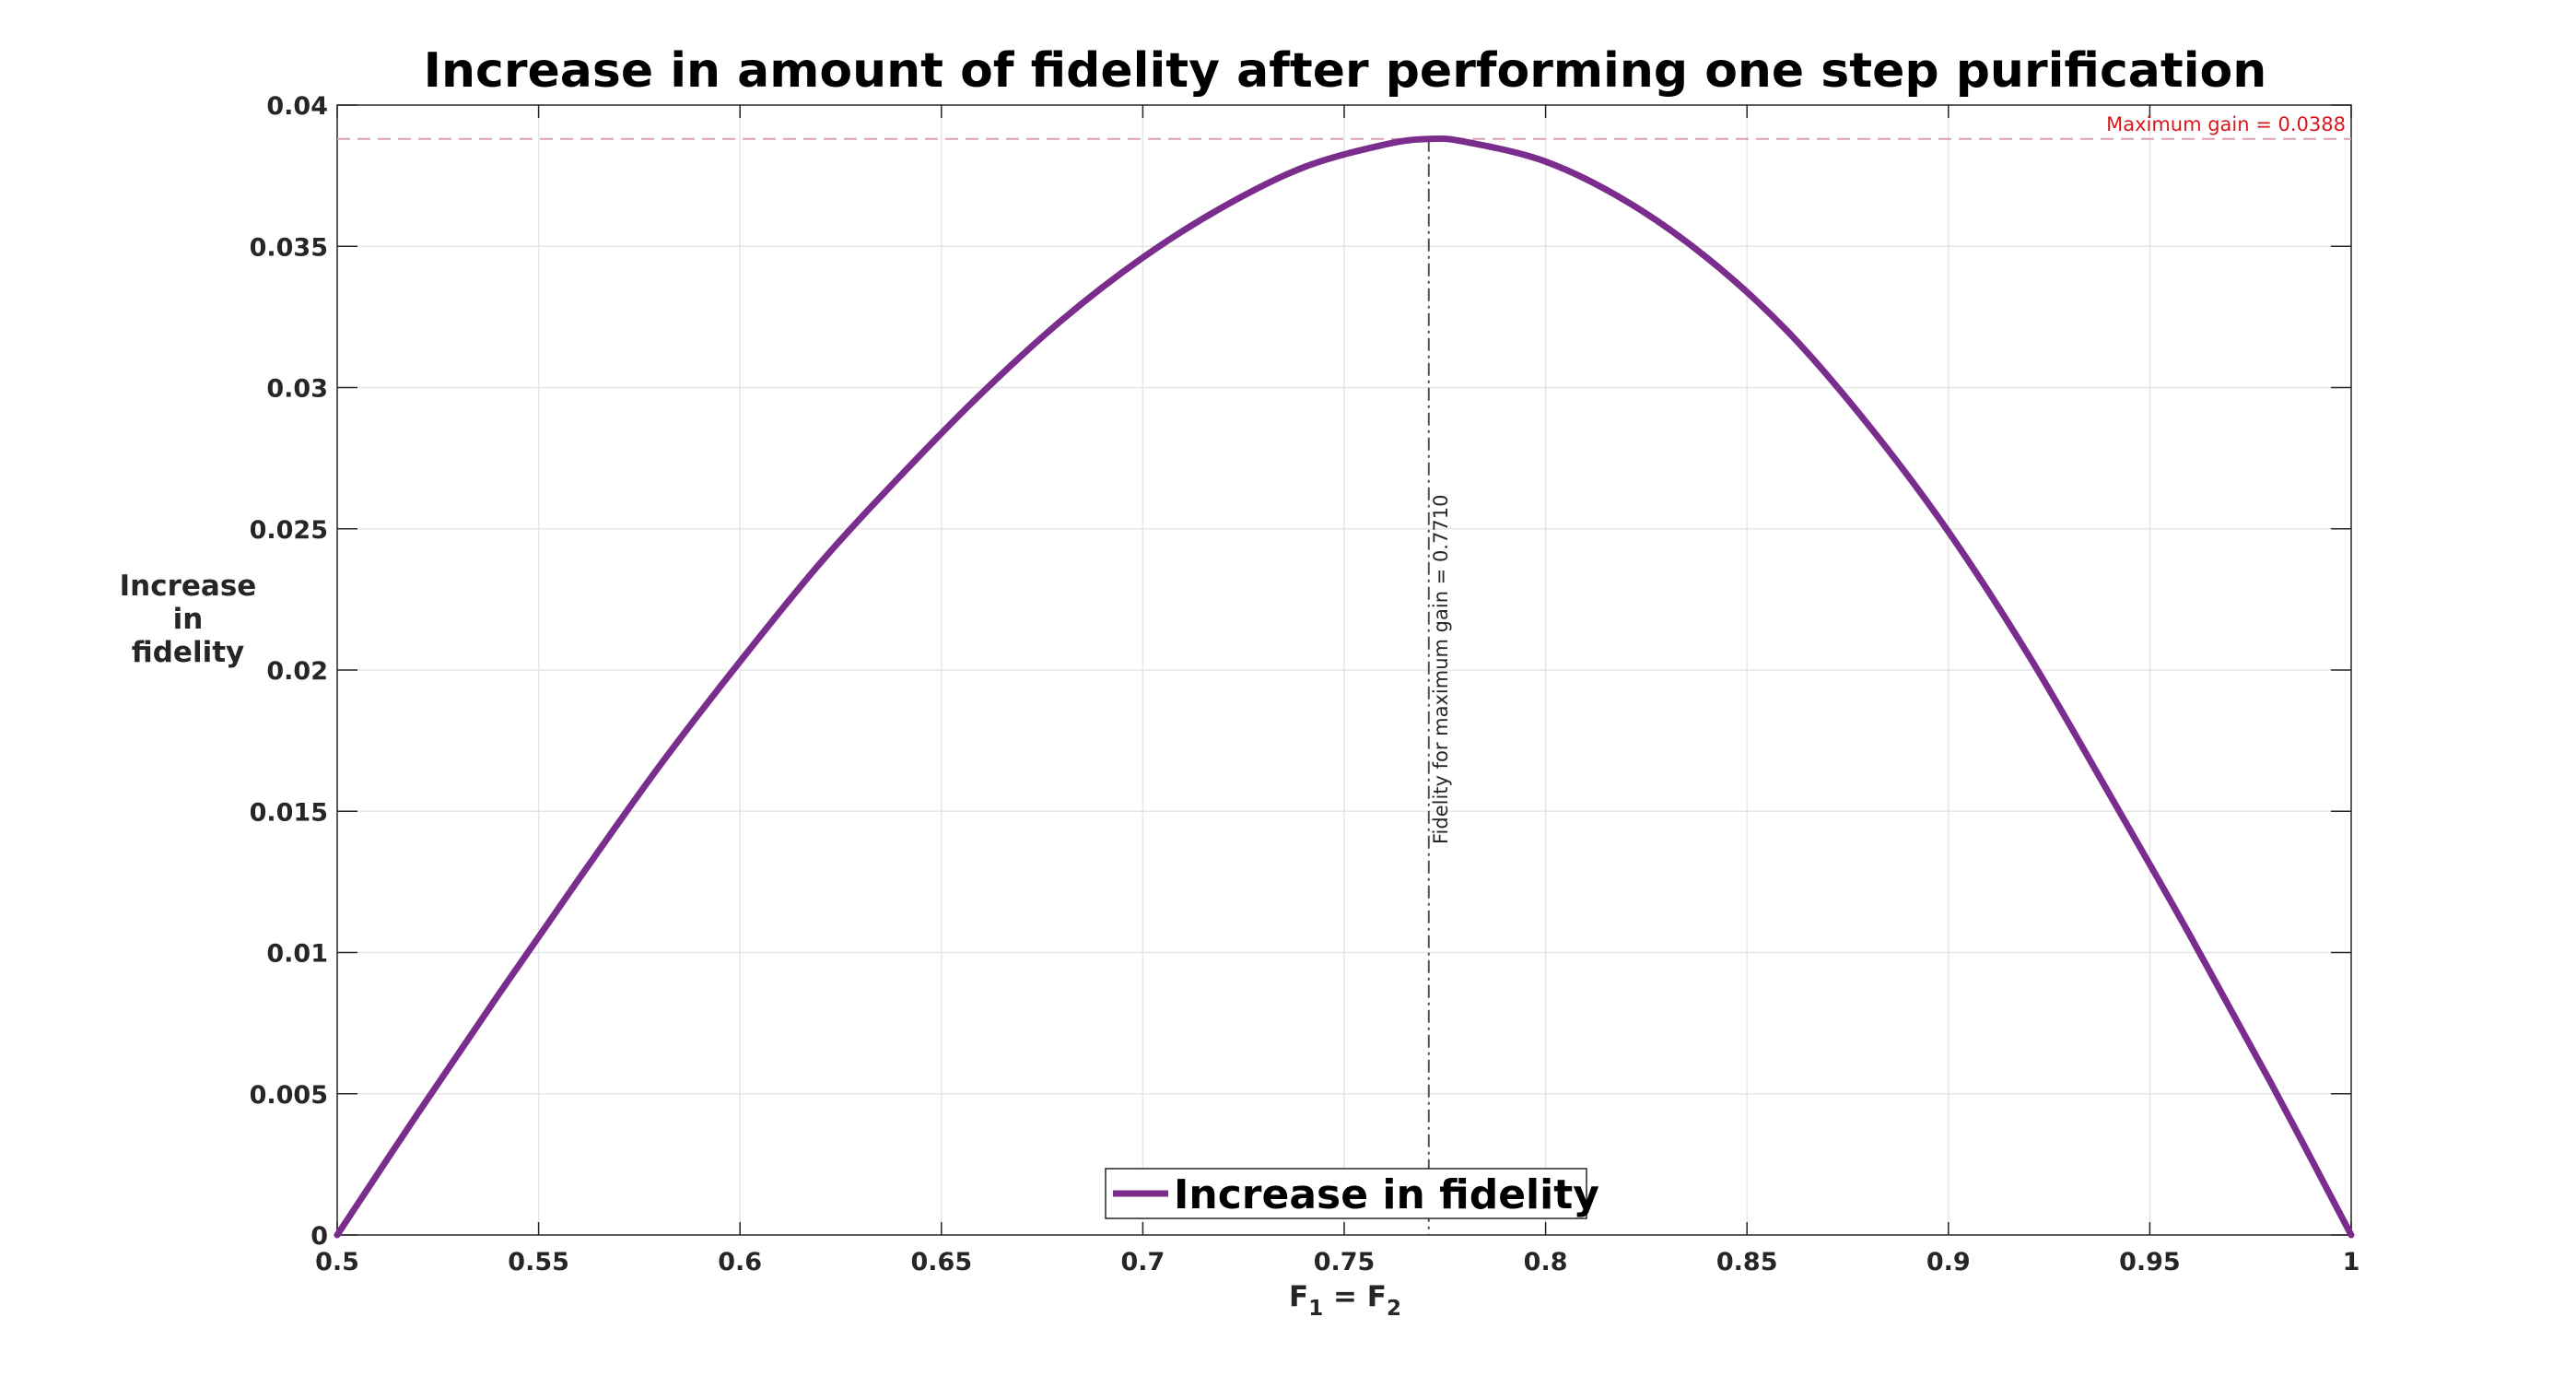 The height and width of the screenshot is (1376, 2576). Describe the element at coordinates (1394, 1309) in the screenshot. I see `x-axis-label-sub-2: 2` at that location.